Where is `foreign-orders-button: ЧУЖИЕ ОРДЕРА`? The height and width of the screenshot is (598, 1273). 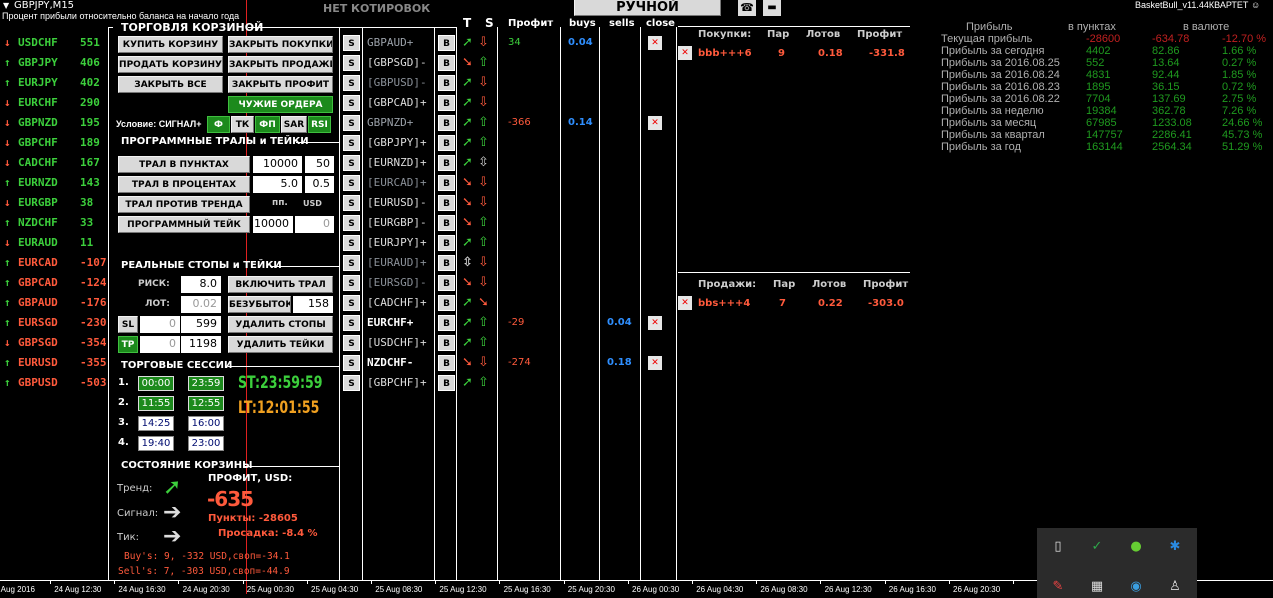 foreign-orders-button: ЧУЖИЕ ОРДЕРА is located at coordinates (280, 104).